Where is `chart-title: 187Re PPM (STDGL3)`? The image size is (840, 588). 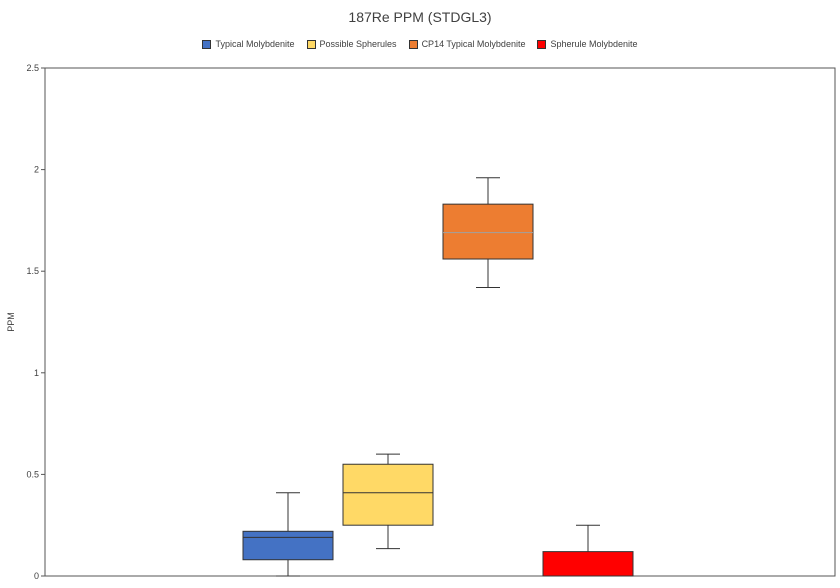
chart-title: 187Re PPM (STDGL3) is located at coordinates (420, 17).